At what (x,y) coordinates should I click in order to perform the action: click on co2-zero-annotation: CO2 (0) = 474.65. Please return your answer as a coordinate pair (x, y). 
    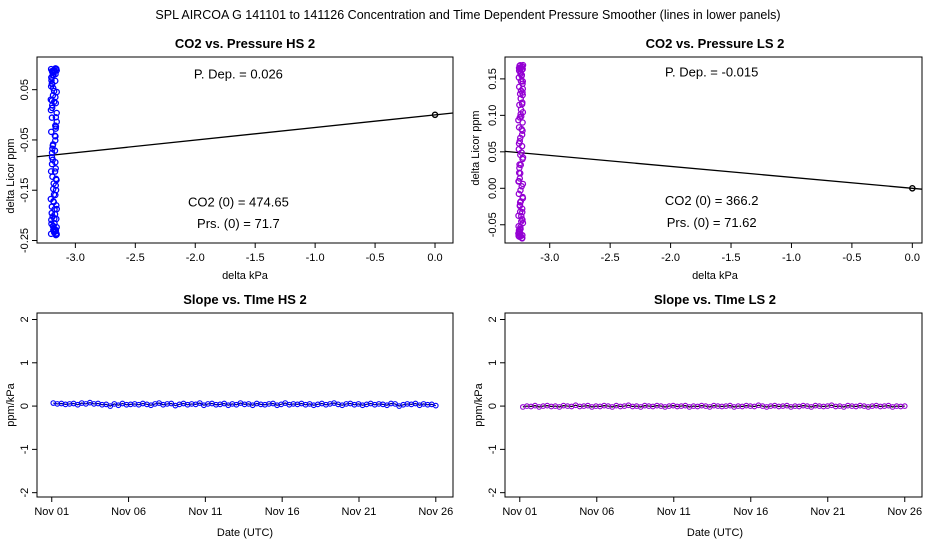
    Looking at the image, I should click on (238, 201).